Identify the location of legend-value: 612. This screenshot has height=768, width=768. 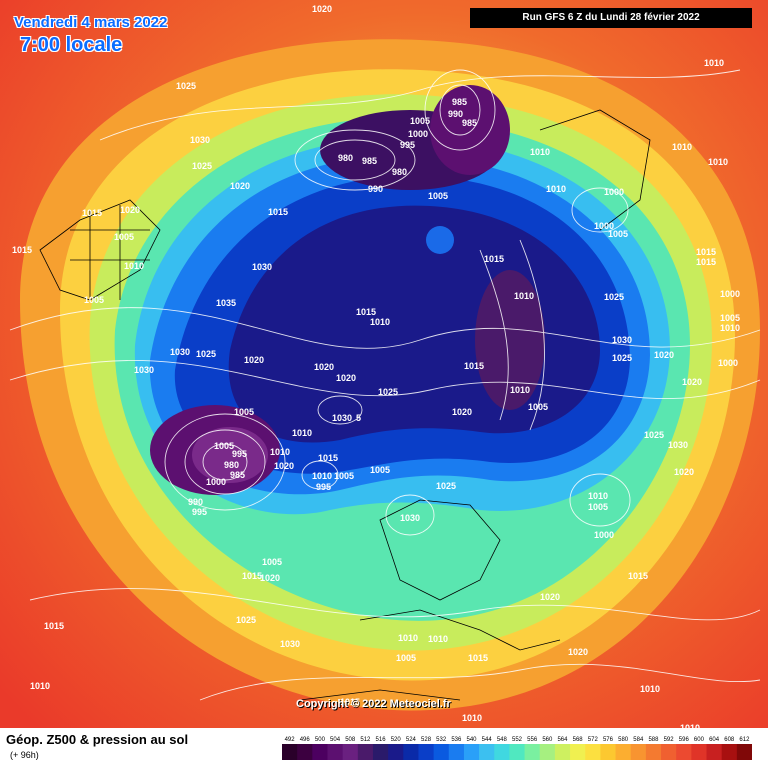
(744, 740).